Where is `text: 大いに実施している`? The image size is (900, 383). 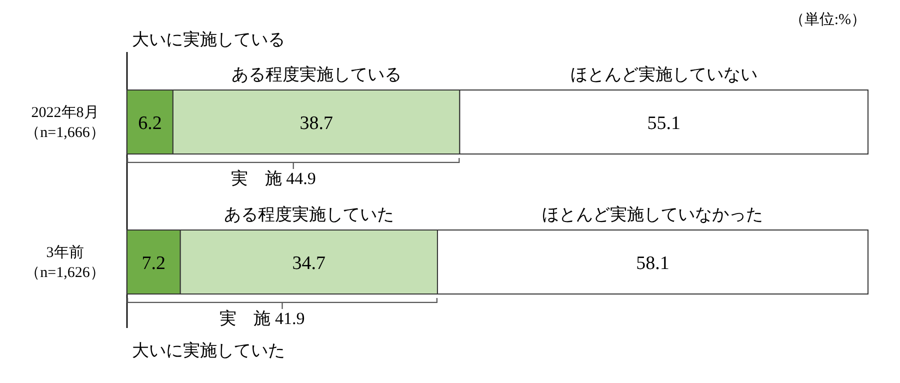 text: 大いに実施している is located at coordinates (208, 39).